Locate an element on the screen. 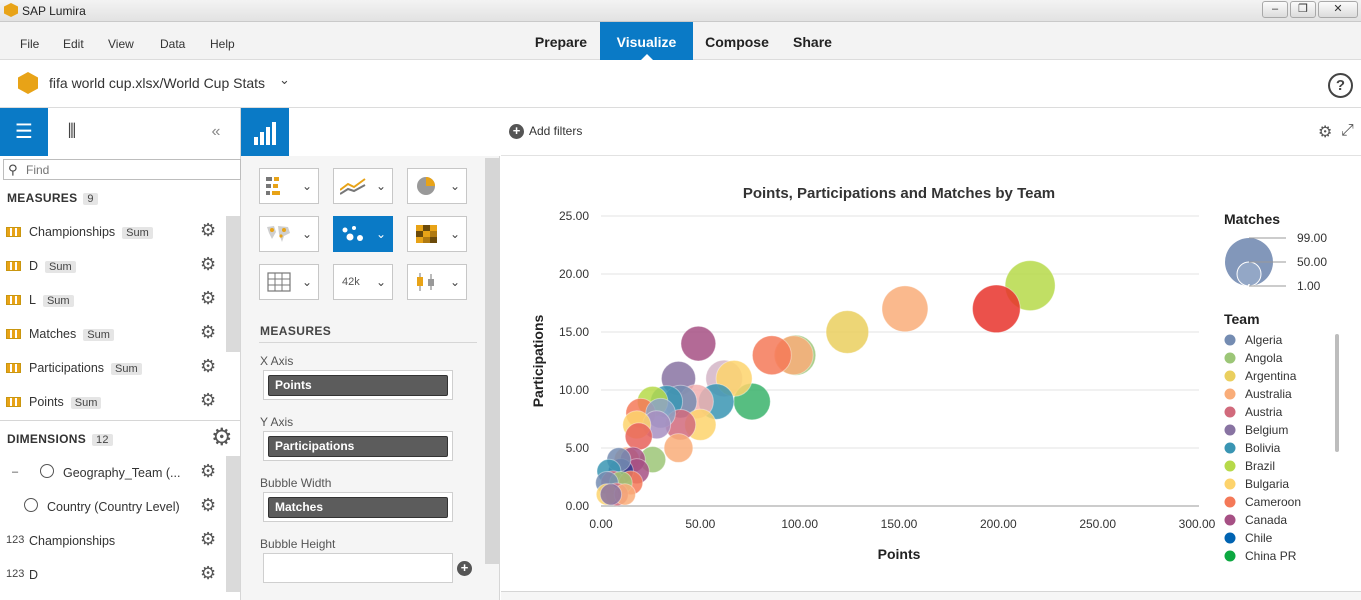  find-field: ⚲ is located at coordinates (122, 169).